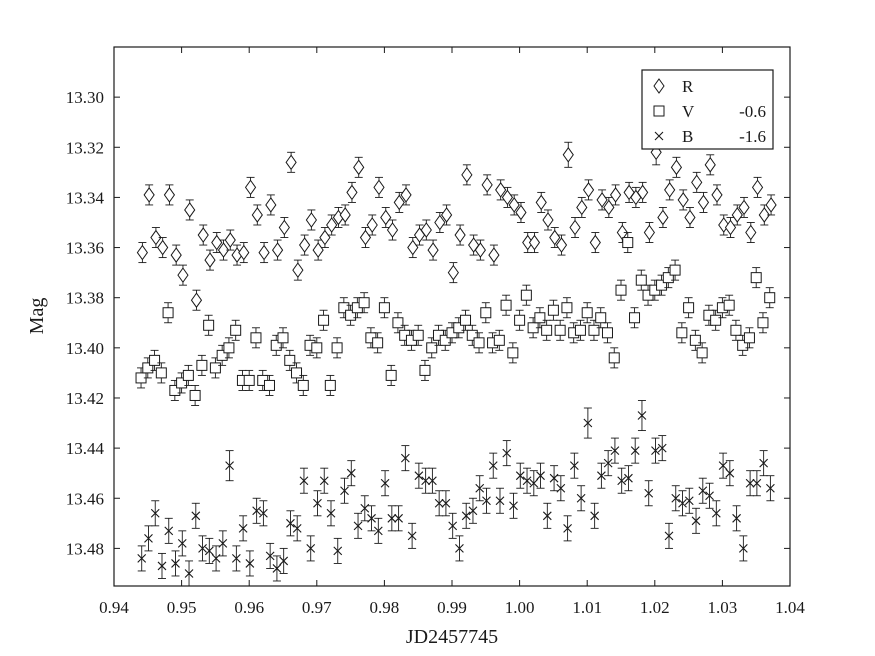 The width and height of the screenshot is (875, 656). I want to click on x-tick-label: 0.94, so click(114, 607).